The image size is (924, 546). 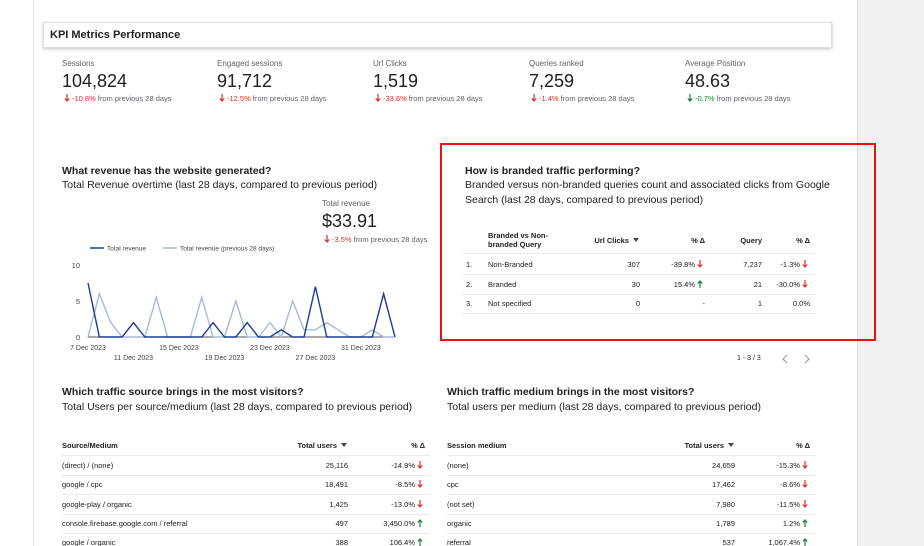 I want to click on table-cell: -1.3%, so click(x=795, y=264).